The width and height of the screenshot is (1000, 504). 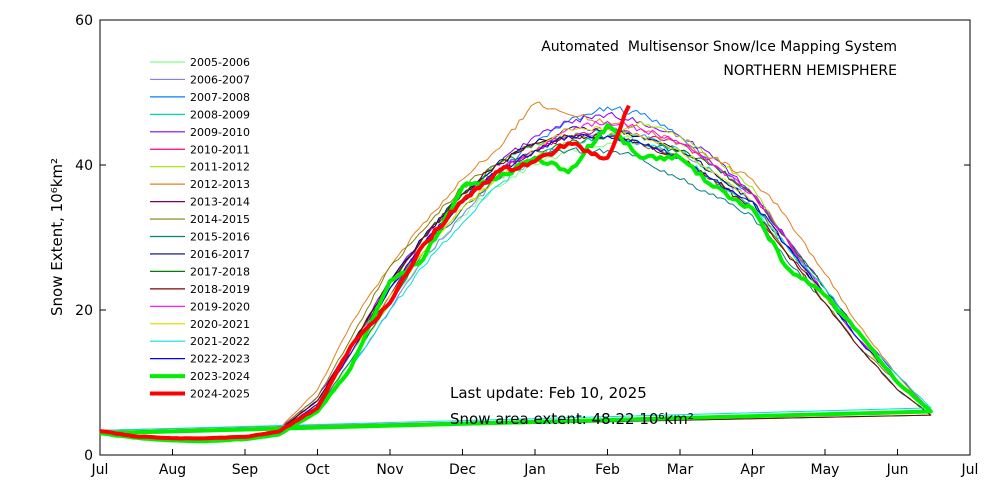 What do you see at coordinates (825, 470) in the screenshot?
I see `x-tick-label: May` at bounding box center [825, 470].